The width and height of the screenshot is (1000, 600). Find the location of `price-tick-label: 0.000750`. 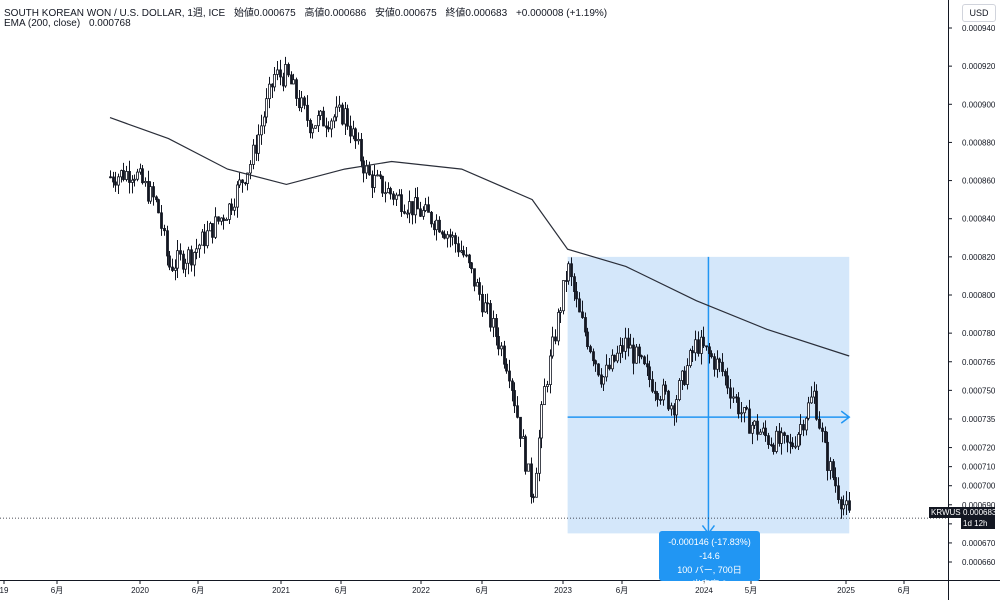

price-tick-label: 0.000750 is located at coordinates (979, 390).